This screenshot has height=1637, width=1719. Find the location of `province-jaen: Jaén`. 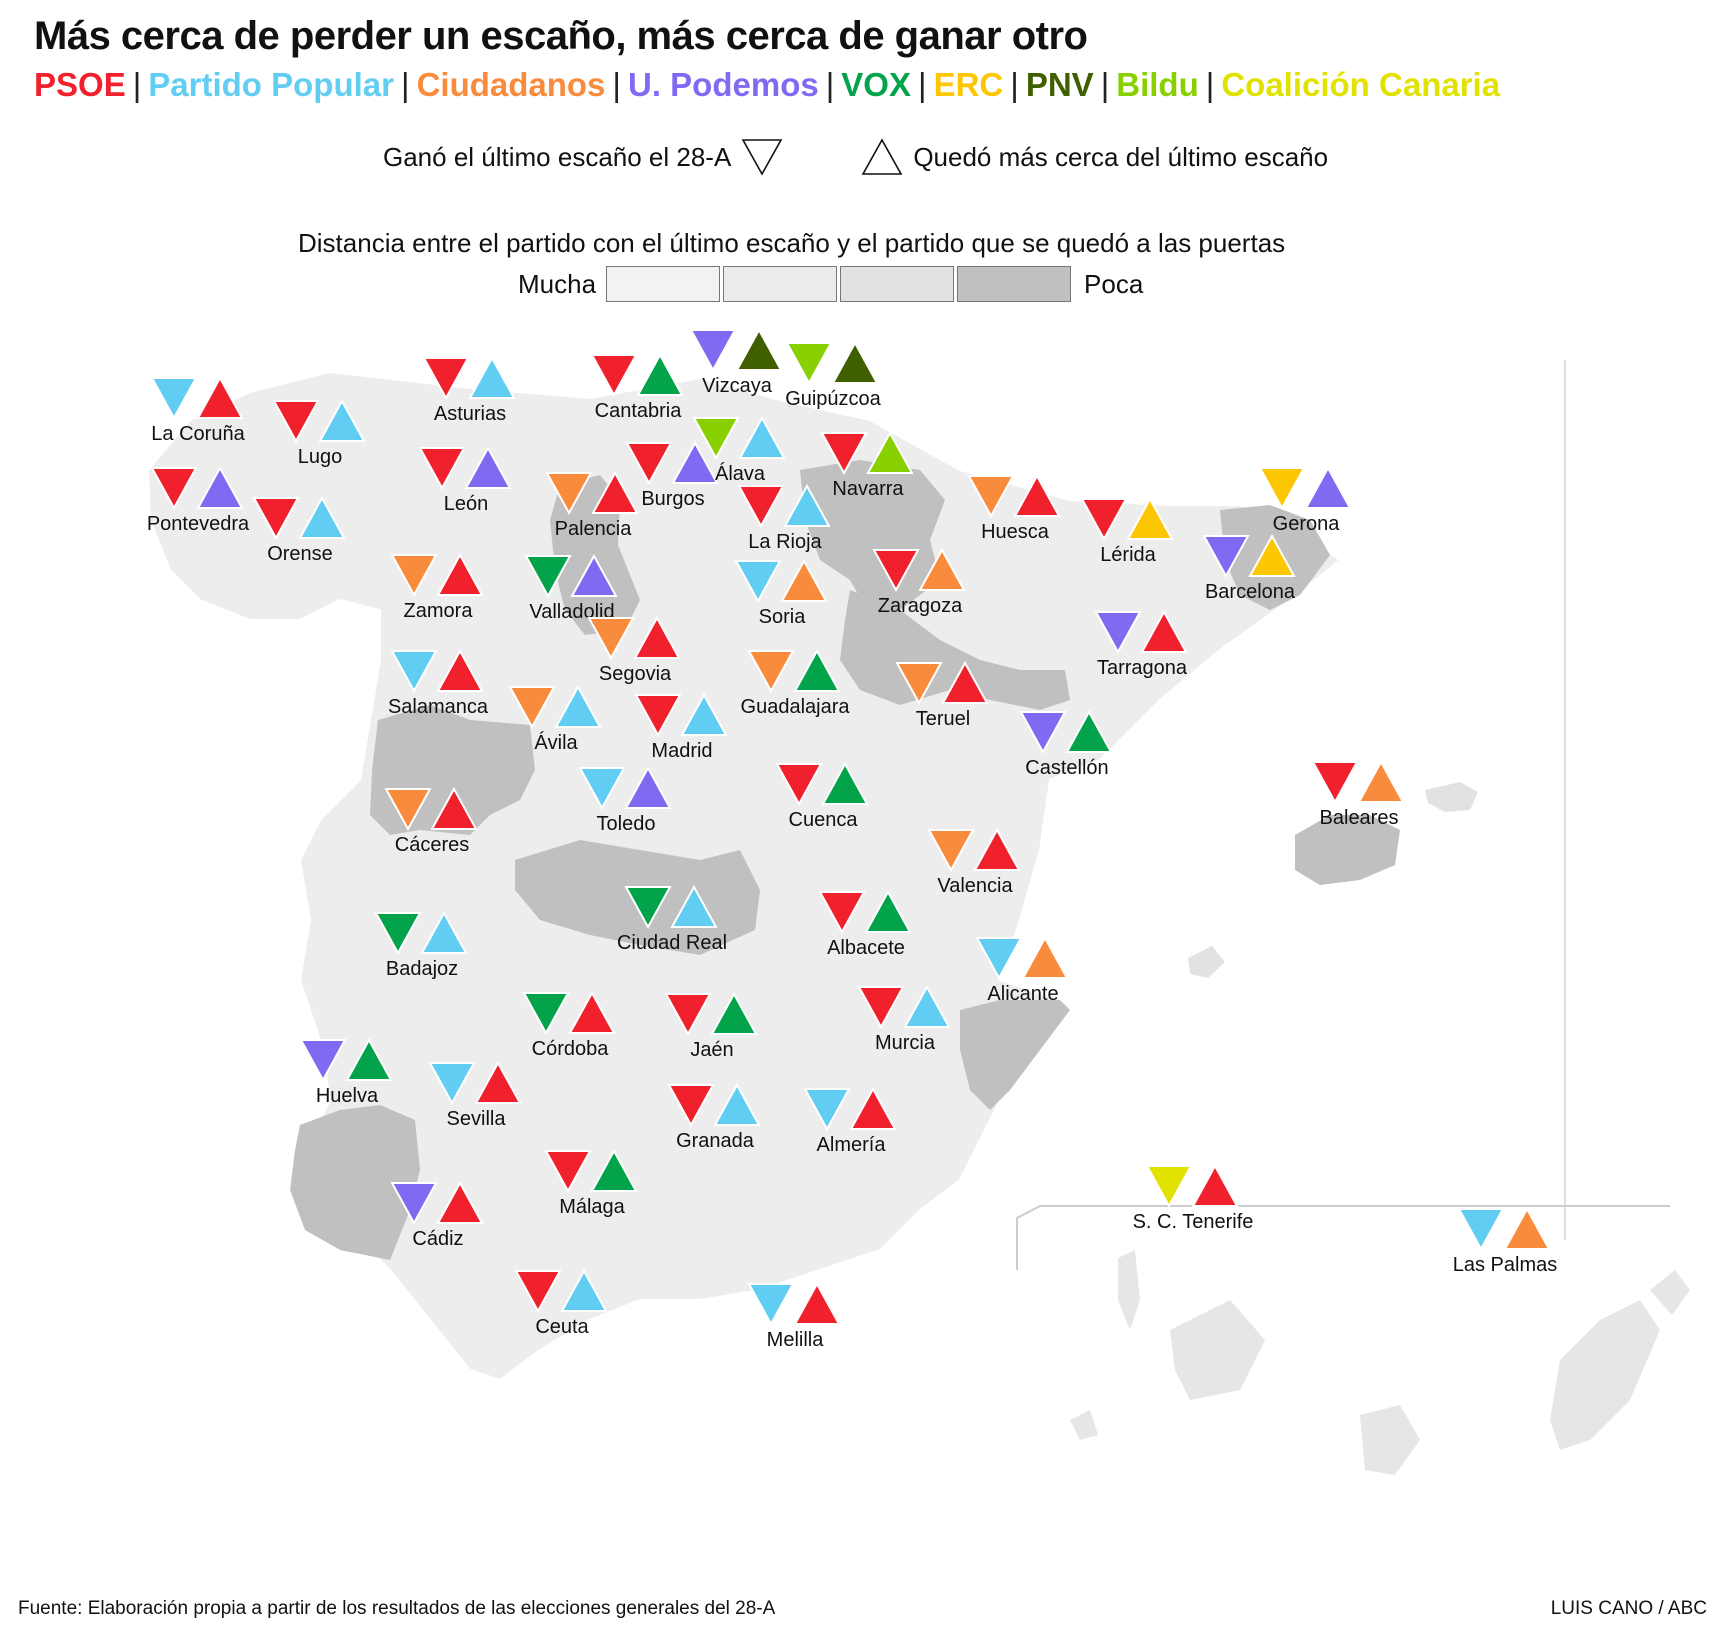

province-jaen: Jaén is located at coordinates (711, 1026).